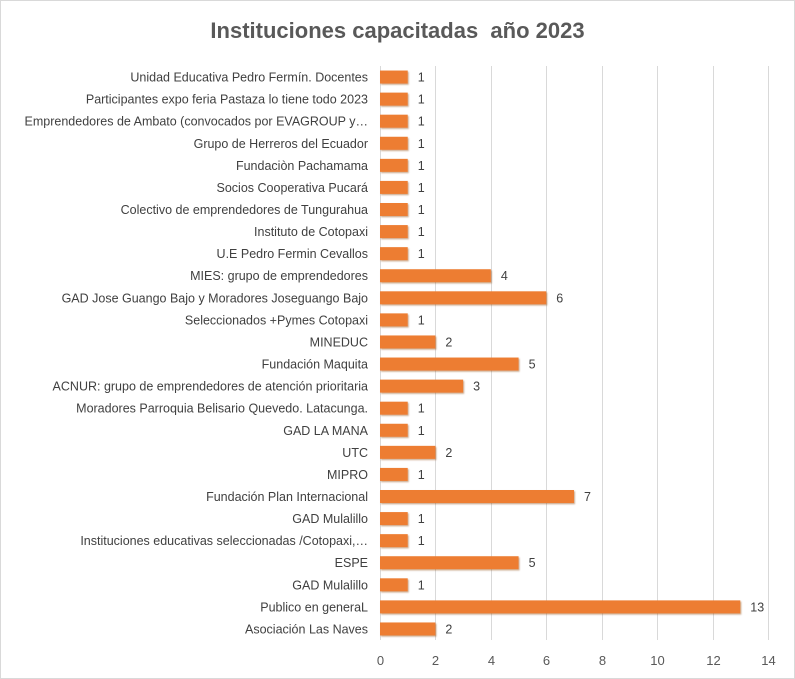 This screenshot has width=795, height=679. Describe the element at coordinates (292, 254) in the screenshot. I see `category-label: U.E Pedro Fermin Cevallos` at that location.